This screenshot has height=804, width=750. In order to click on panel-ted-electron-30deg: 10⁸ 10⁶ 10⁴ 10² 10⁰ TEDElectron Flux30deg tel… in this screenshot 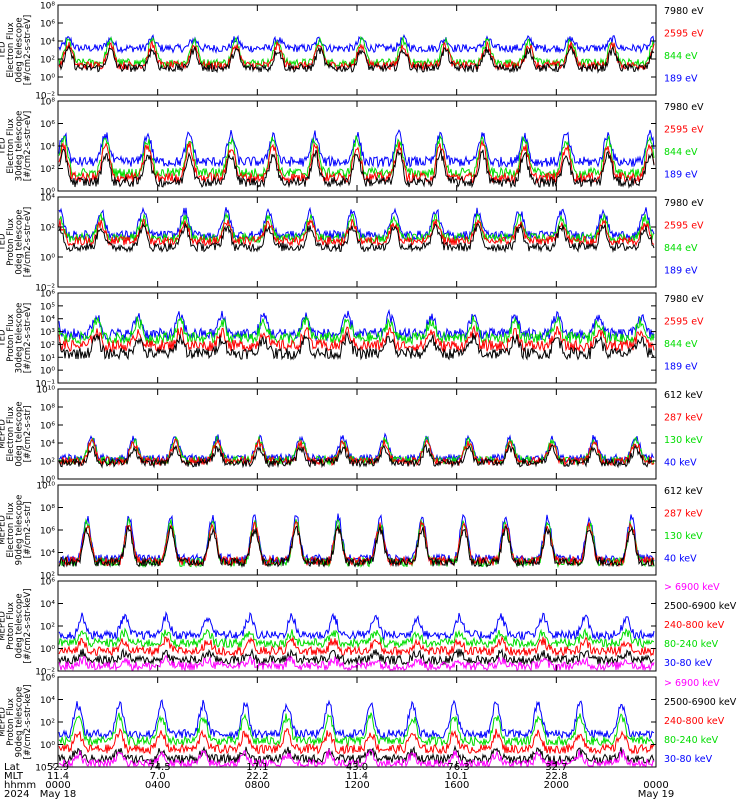, I will do `click(352, 148)`.